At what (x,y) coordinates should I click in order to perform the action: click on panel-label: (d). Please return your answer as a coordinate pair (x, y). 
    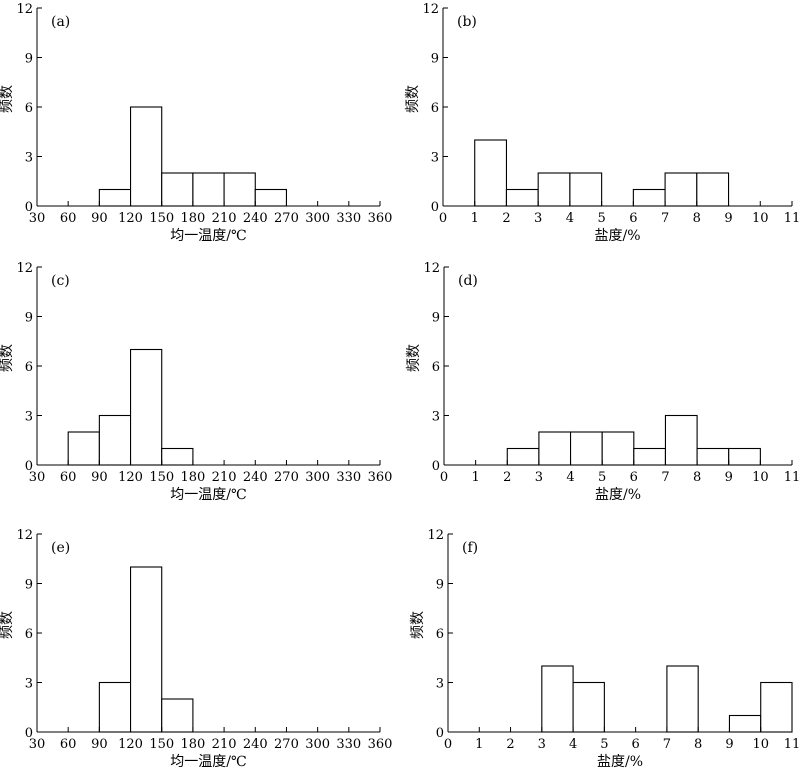
    Looking at the image, I should click on (468, 281).